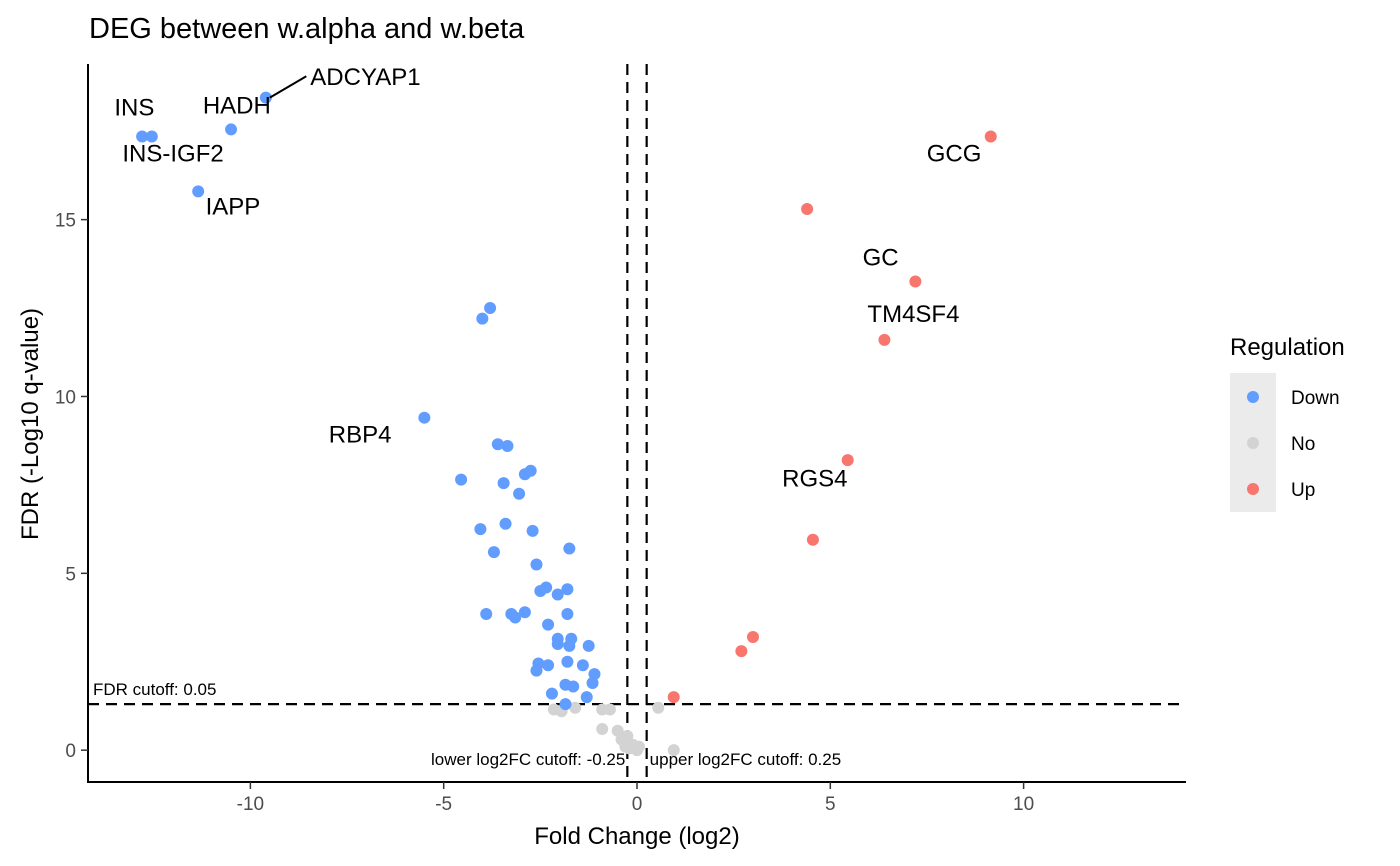 The width and height of the screenshot is (1400, 866). What do you see at coordinates (288, 87) in the screenshot?
I see `gene-label-leader` at bounding box center [288, 87].